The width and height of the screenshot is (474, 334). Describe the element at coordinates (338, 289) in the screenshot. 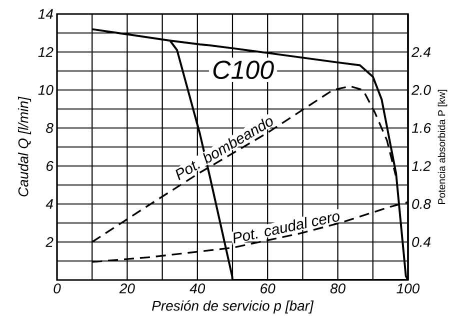

I see `x-tick-label: 80` at that location.